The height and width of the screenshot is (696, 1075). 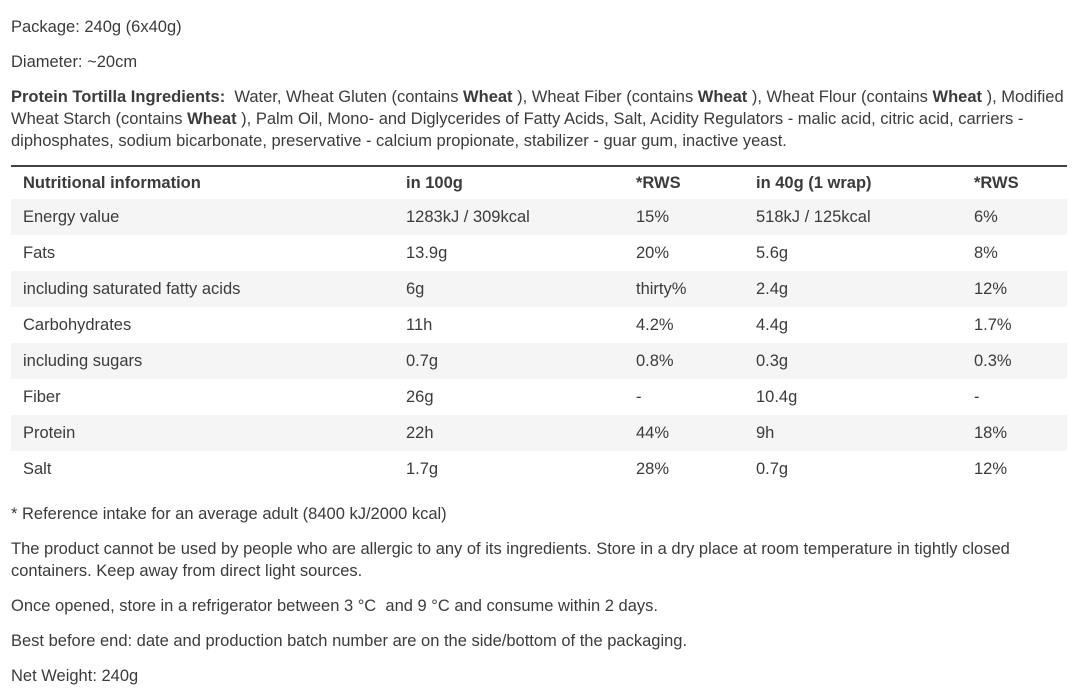 What do you see at coordinates (840, 97) in the screenshot?
I see `ingredients-segment: ), Wheat Flour (contains` at bounding box center [840, 97].